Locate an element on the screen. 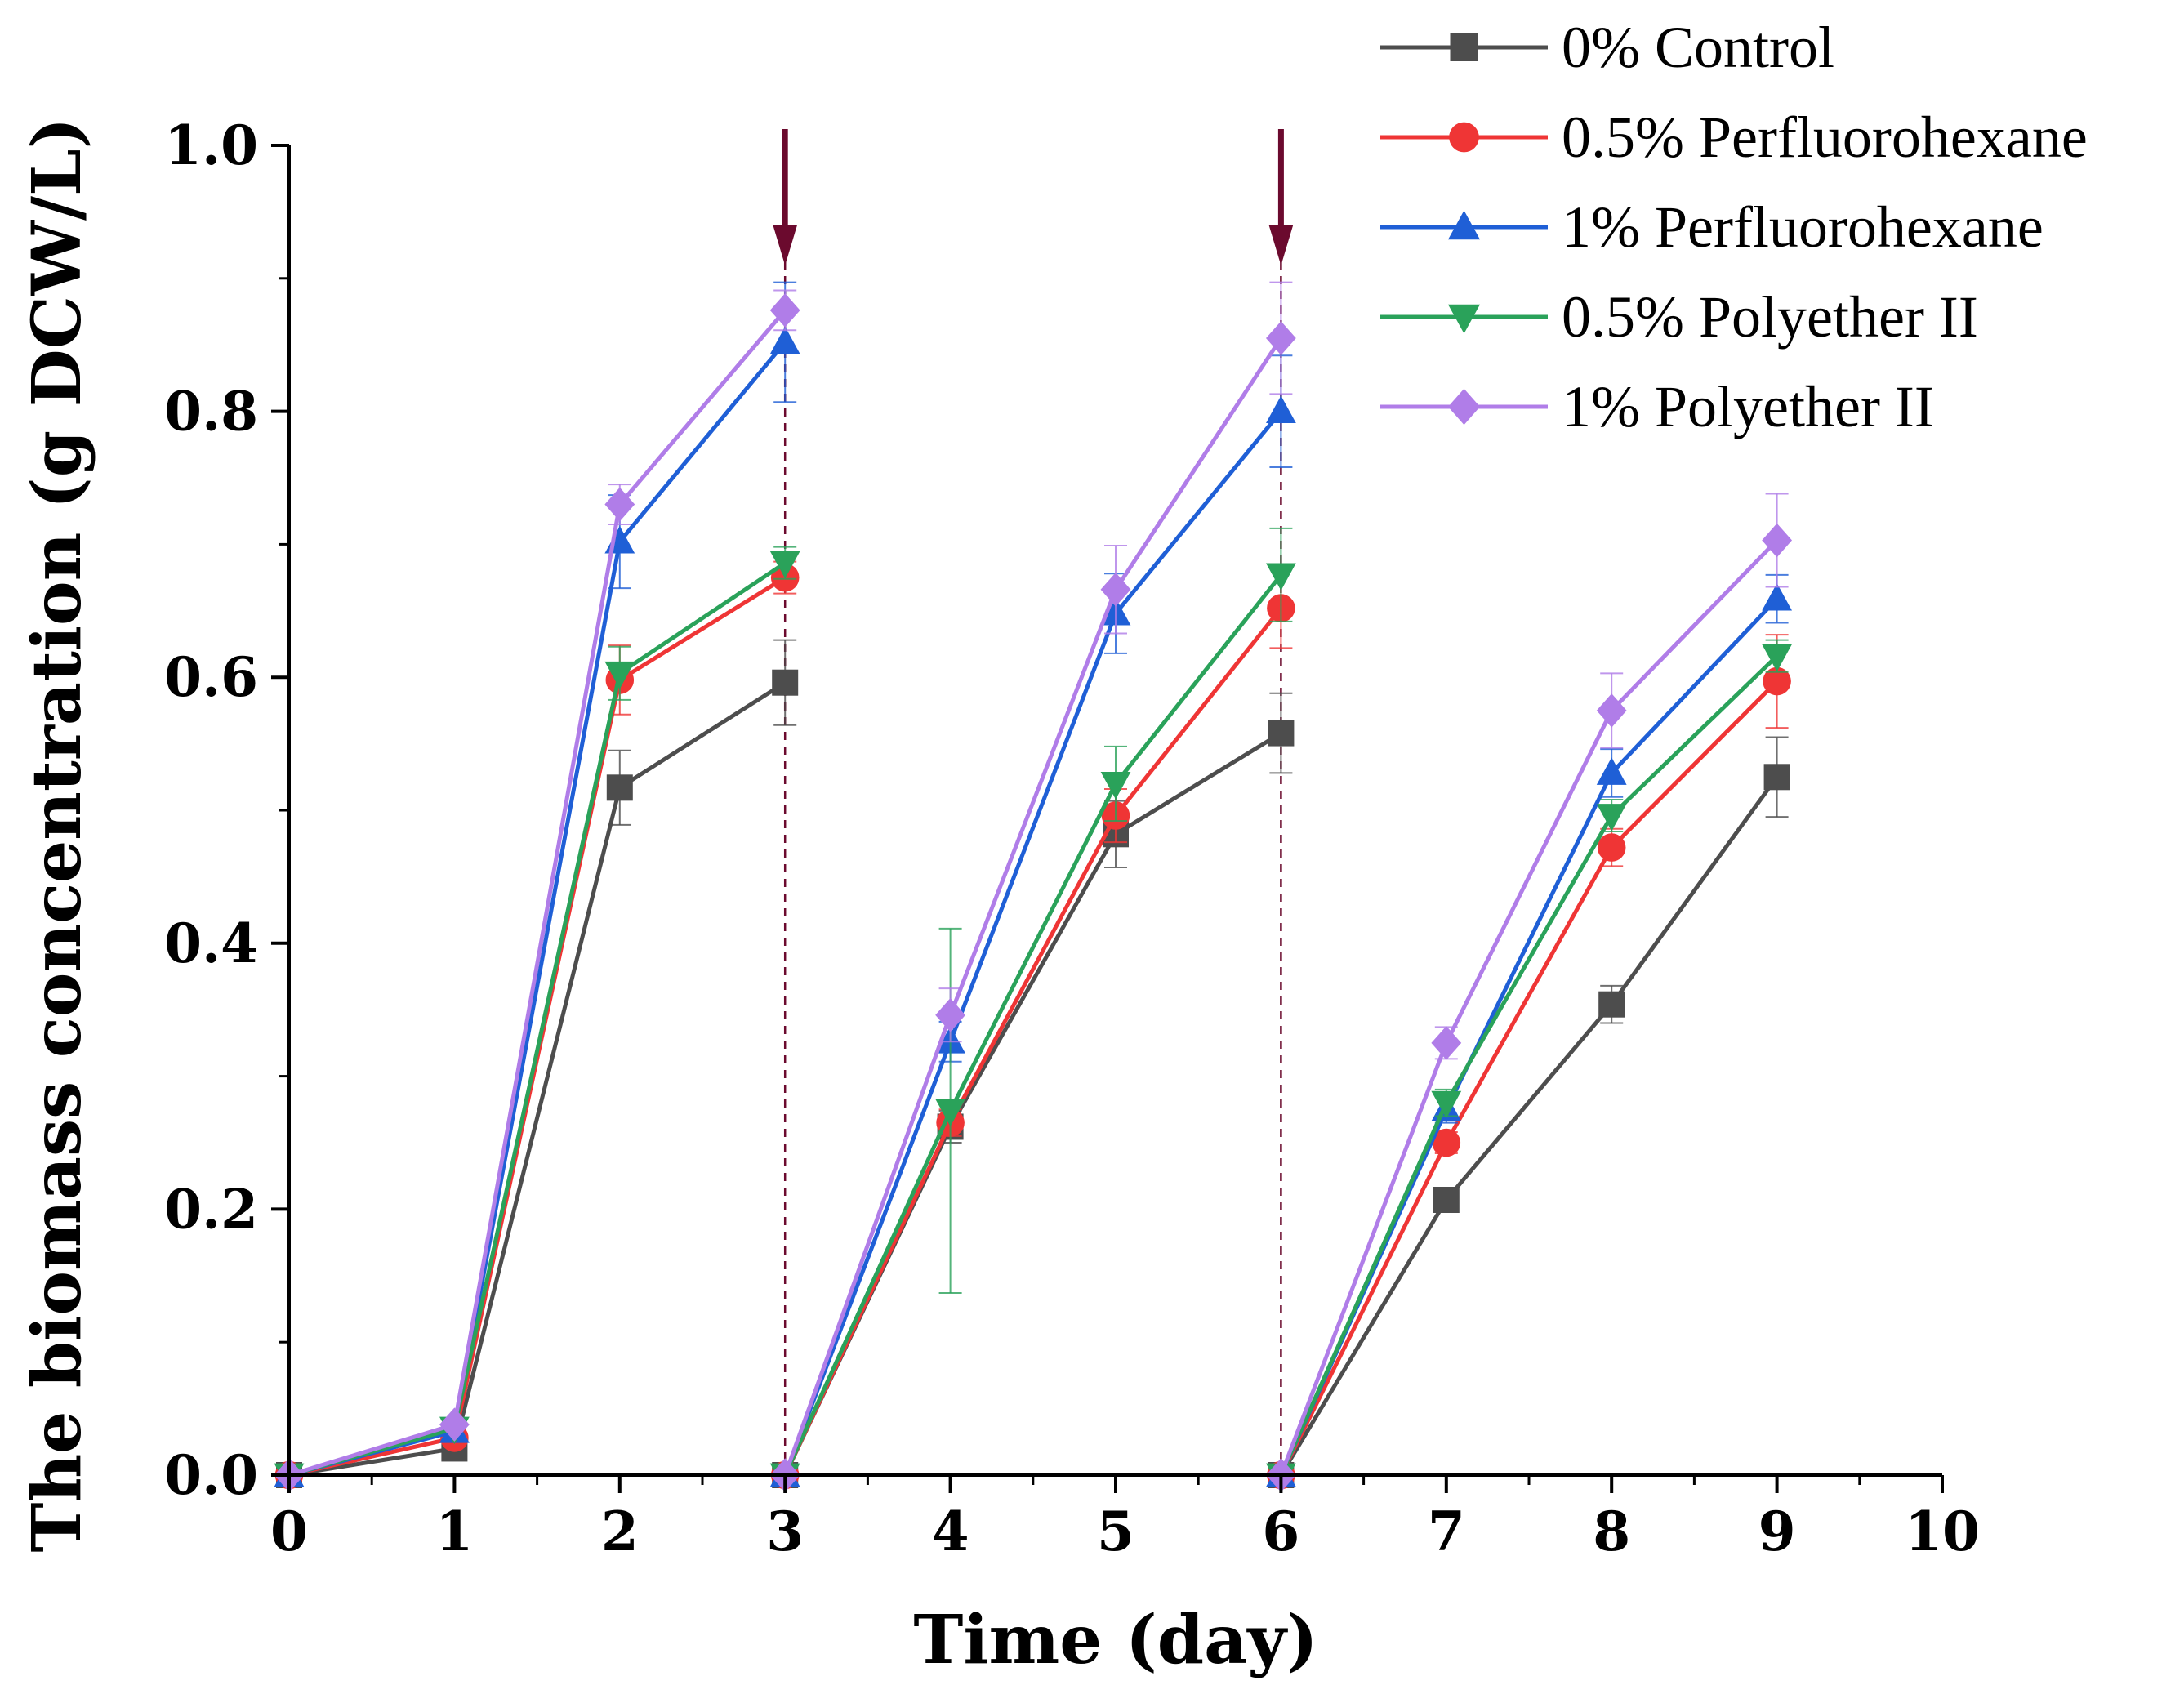  x-tick-label: 6 is located at coordinates (1280, 1532).